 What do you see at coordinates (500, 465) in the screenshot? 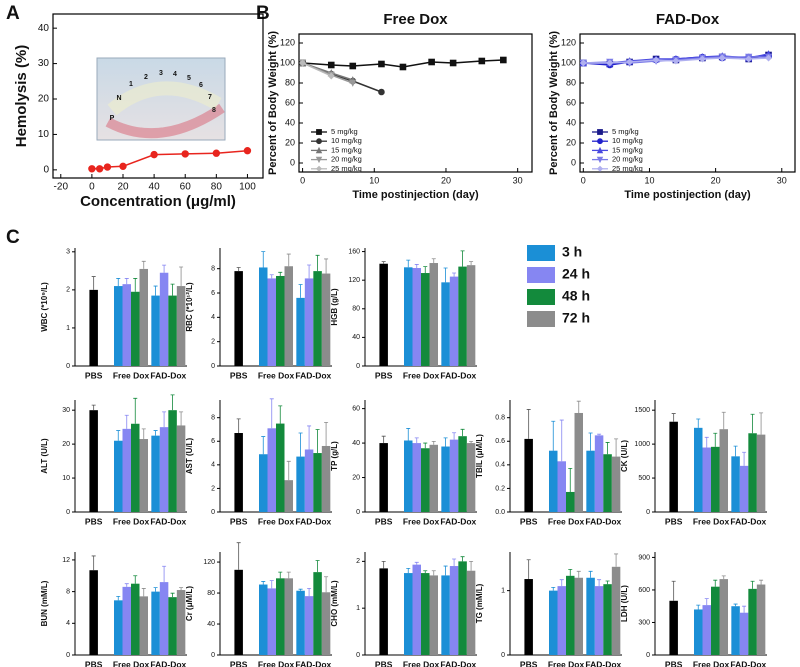
I see `y-tick-label: 0.4` at bounding box center [500, 465].